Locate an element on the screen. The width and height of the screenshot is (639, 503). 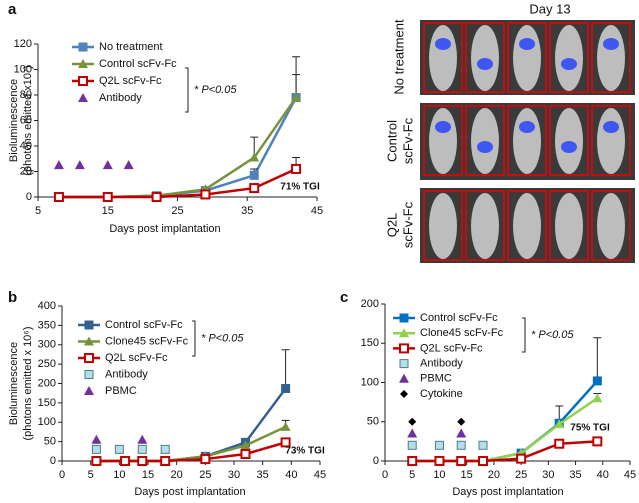
legend-label: No treatment is located at coordinates (131, 47).